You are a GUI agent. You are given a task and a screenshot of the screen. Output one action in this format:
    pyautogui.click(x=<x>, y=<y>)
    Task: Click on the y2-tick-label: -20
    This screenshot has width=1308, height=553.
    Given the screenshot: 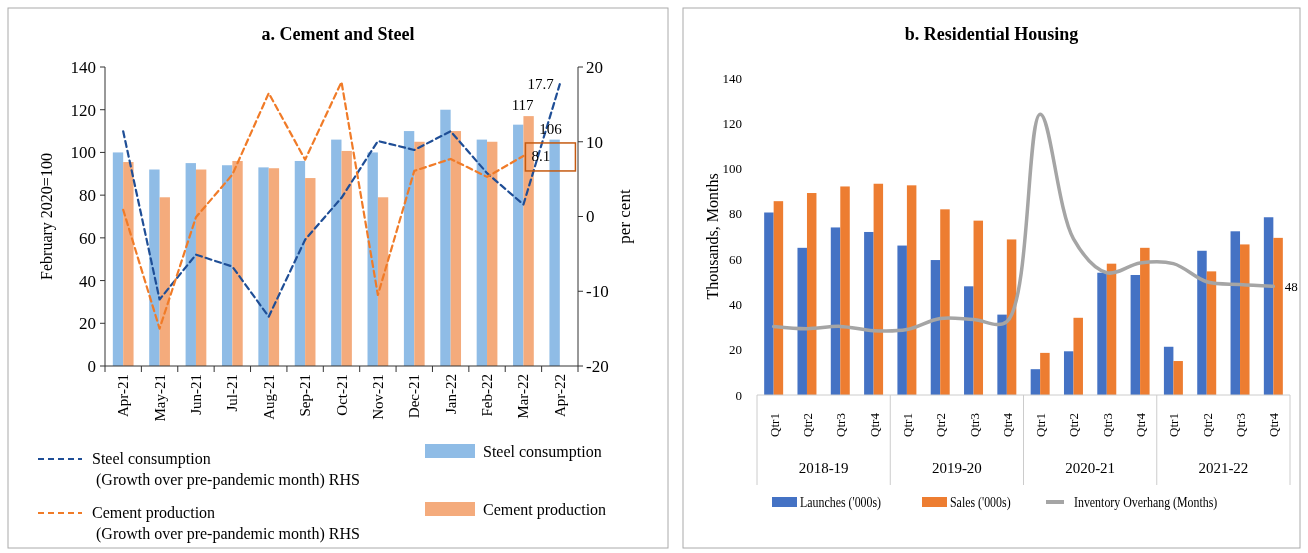 What is the action you would take?
    pyautogui.click(x=597, y=366)
    